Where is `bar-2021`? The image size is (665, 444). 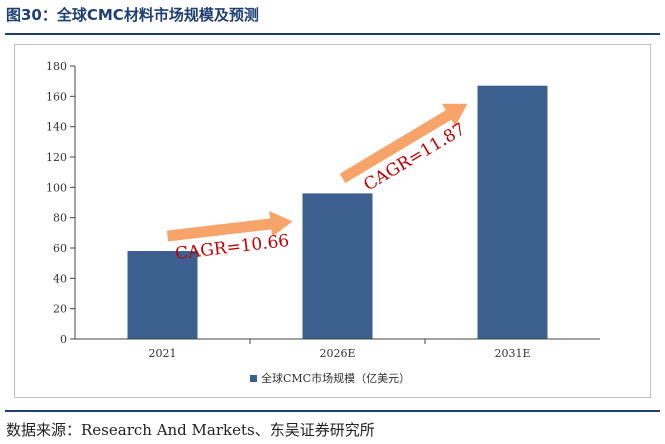 bar-2021 is located at coordinates (162, 295).